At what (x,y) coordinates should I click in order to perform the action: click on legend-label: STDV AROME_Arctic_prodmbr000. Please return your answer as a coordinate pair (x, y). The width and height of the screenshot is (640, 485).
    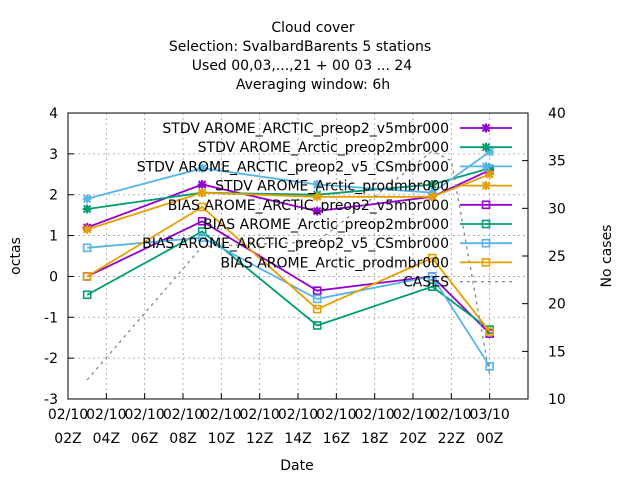
    Looking at the image, I should click on (332, 187).